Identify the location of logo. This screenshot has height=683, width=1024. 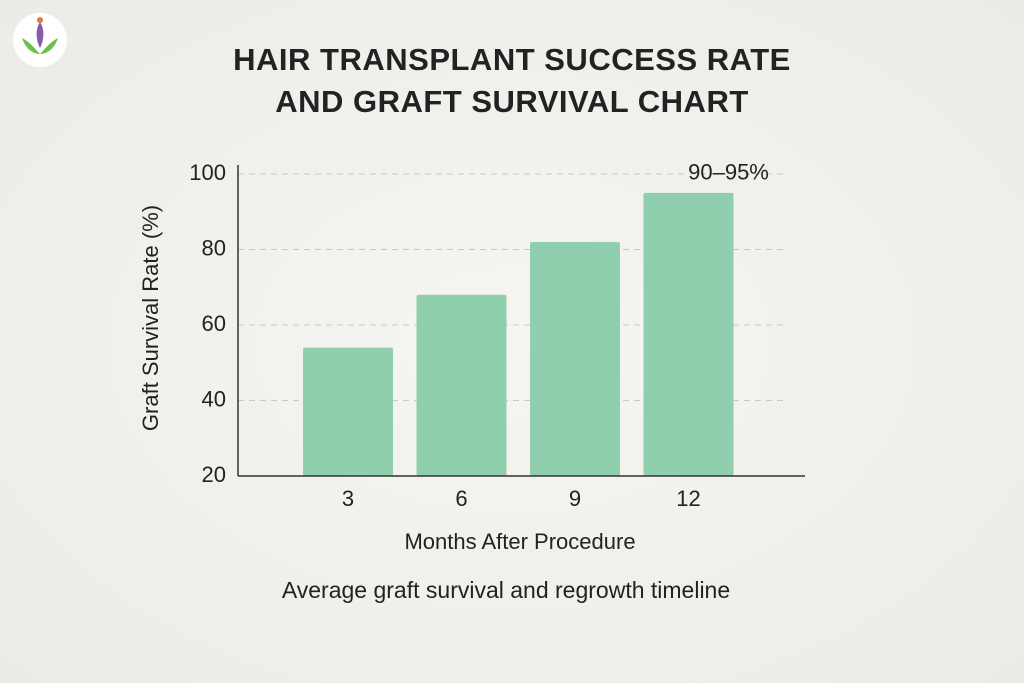
(40, 40).